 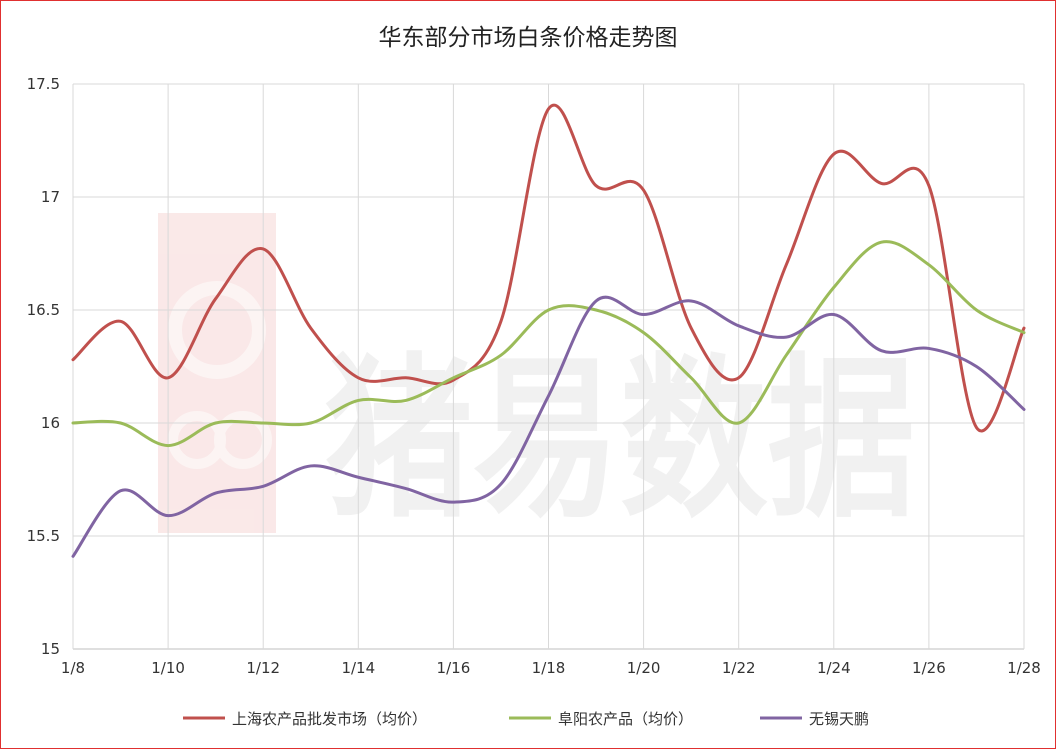 What do you see at coordinates (50, 423) in the screenshot?
I see `y-tick-label: 16` at bounding box center [50, 423].